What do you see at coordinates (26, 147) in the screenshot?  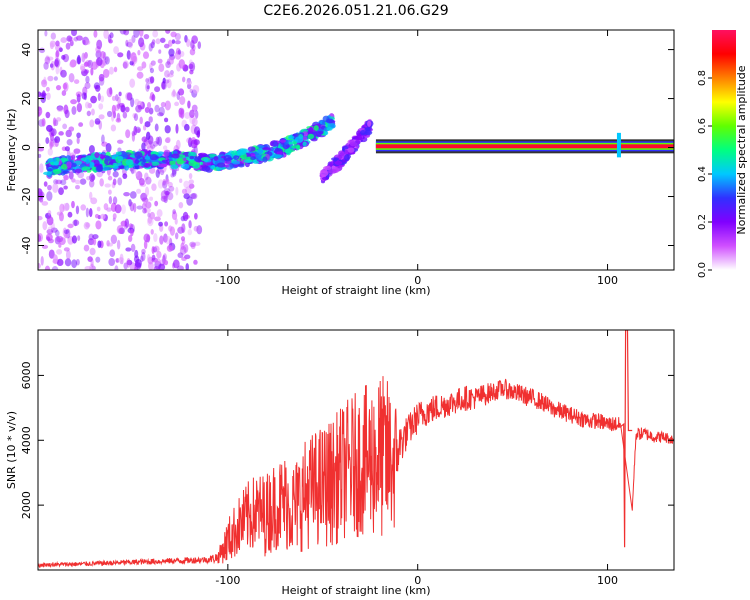 I see `heatmap-y-tick-label: 0` at bounding box center [26, 147].